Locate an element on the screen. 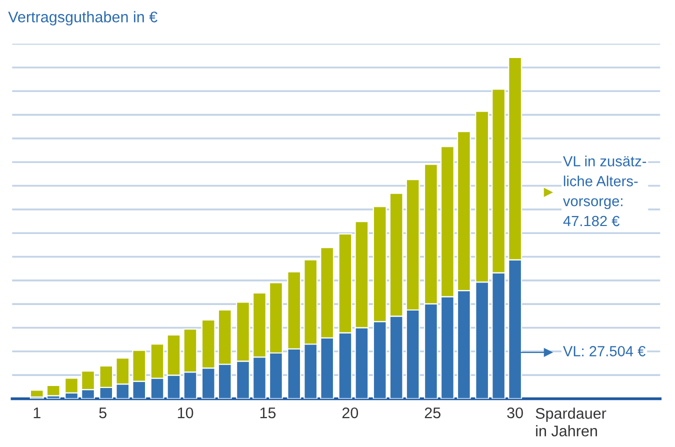  x-tick-label: 10 is located at coordinates (186, 412).